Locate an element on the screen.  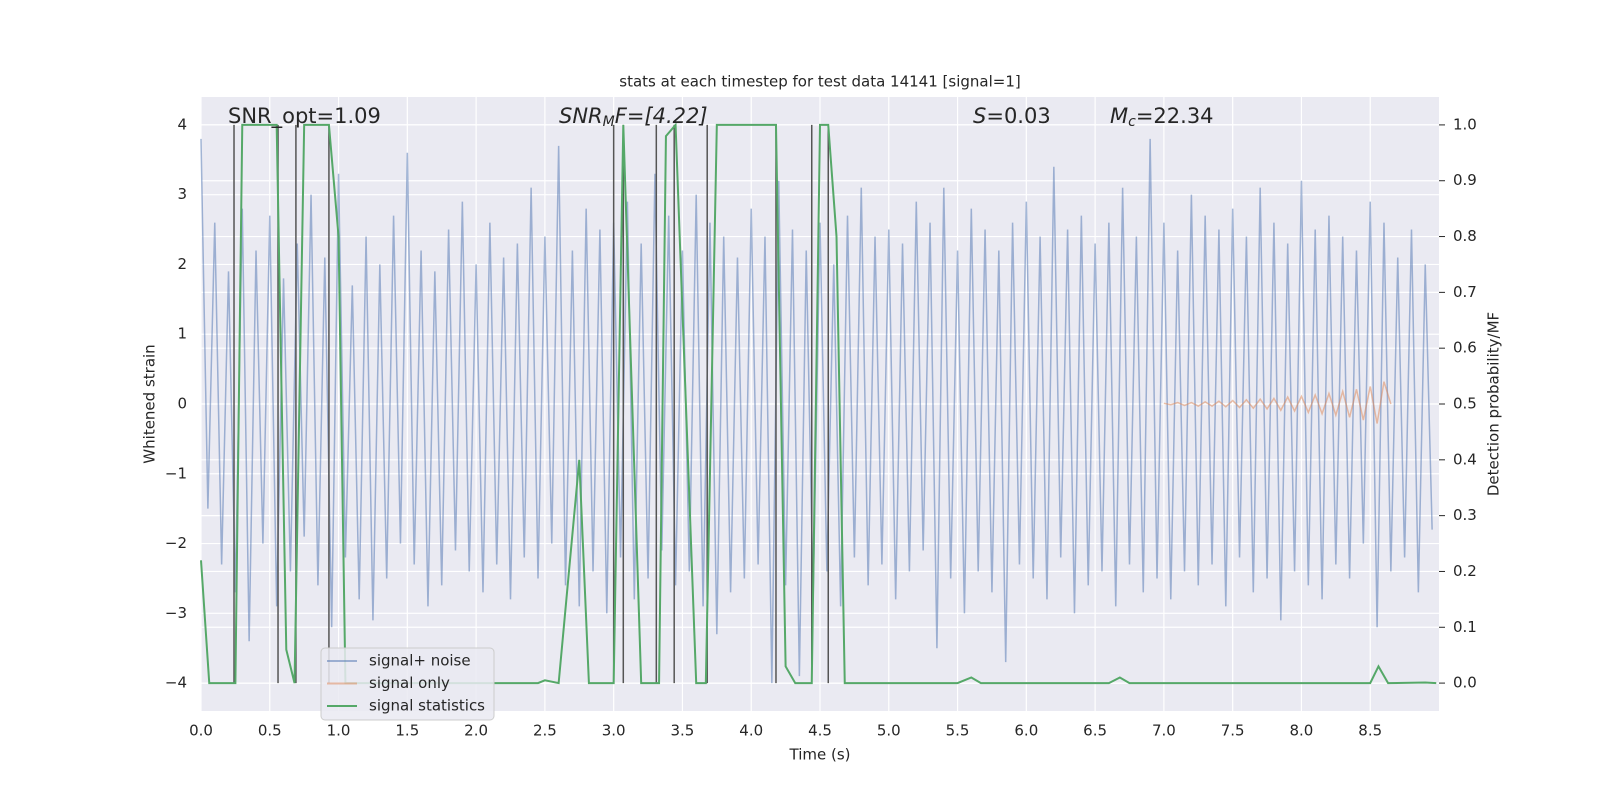
y-tick-label: 3 is located at coordinates (182, 194).